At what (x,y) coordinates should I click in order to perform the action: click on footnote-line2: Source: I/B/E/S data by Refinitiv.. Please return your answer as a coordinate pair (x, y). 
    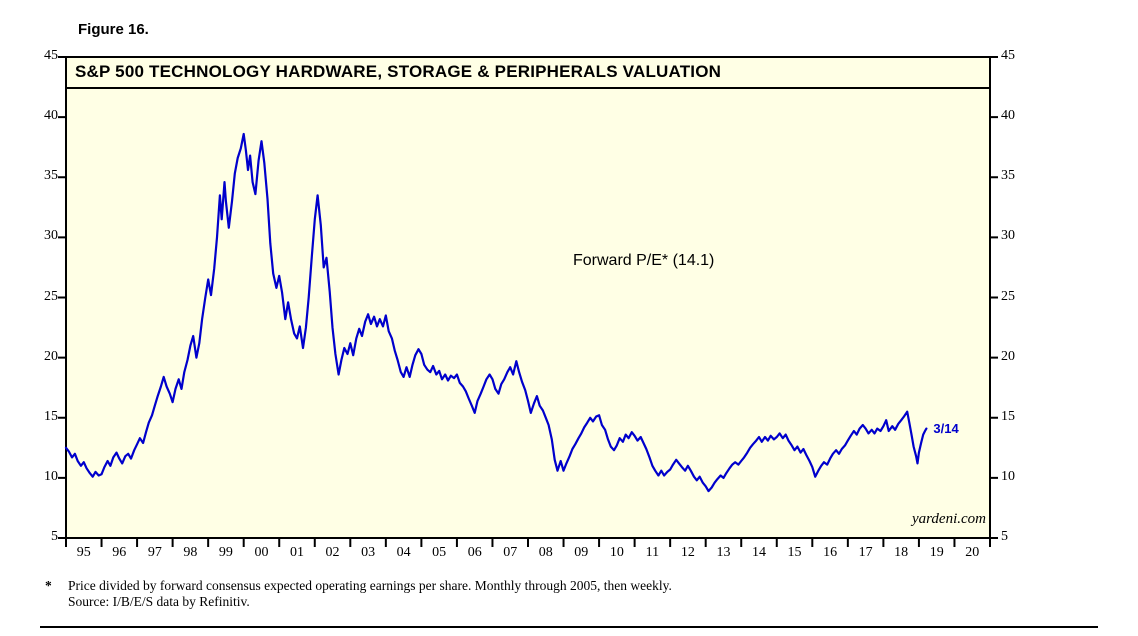
    Looking at the image, I should click on (159, 601).